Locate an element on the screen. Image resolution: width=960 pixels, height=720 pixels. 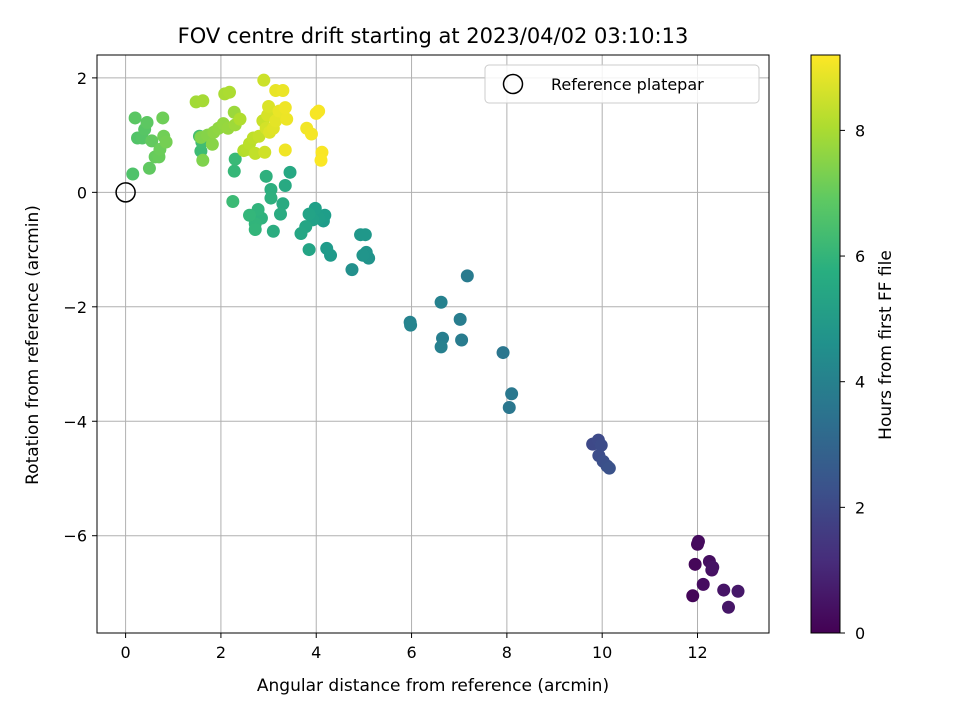
x-tick-label: 4 is located at coordinates (316, 652).